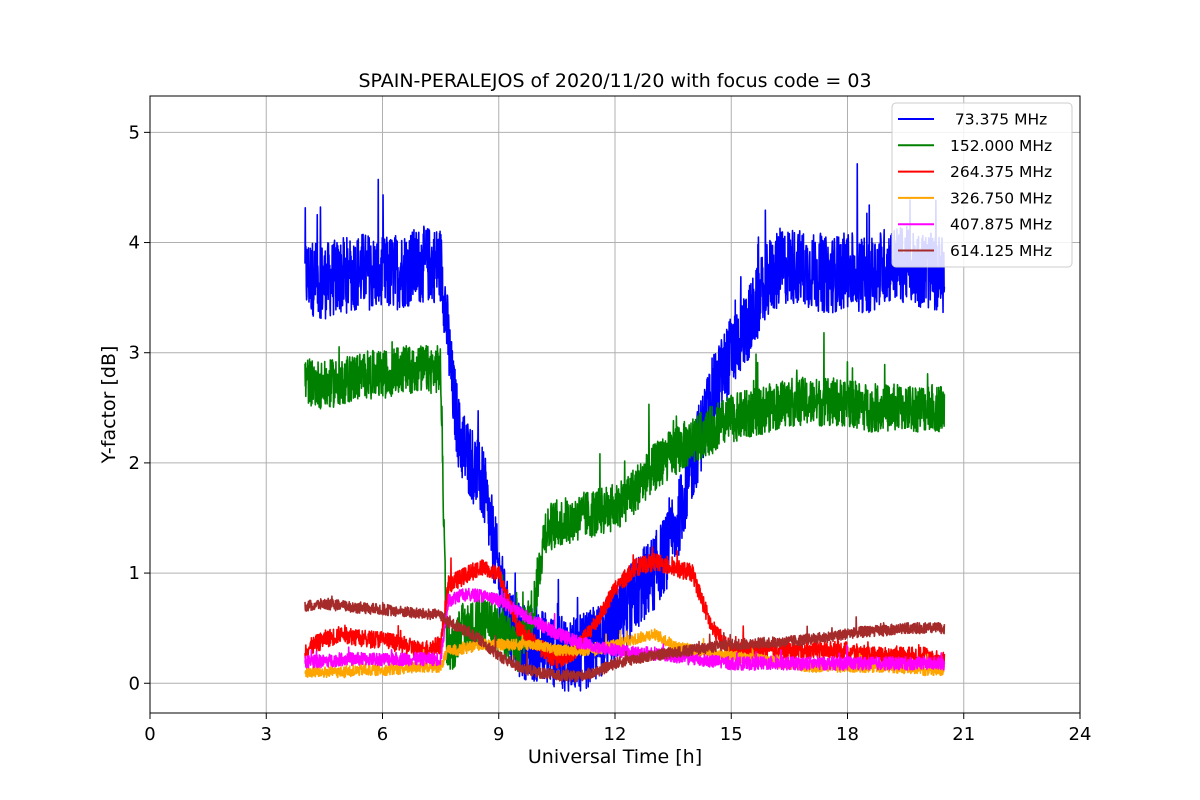 The image size is (1200, 800). What do you see at coordinates (382, 734) in the screenshot?
I see `x-tick-label: 6` at bounding box center [382, 734].